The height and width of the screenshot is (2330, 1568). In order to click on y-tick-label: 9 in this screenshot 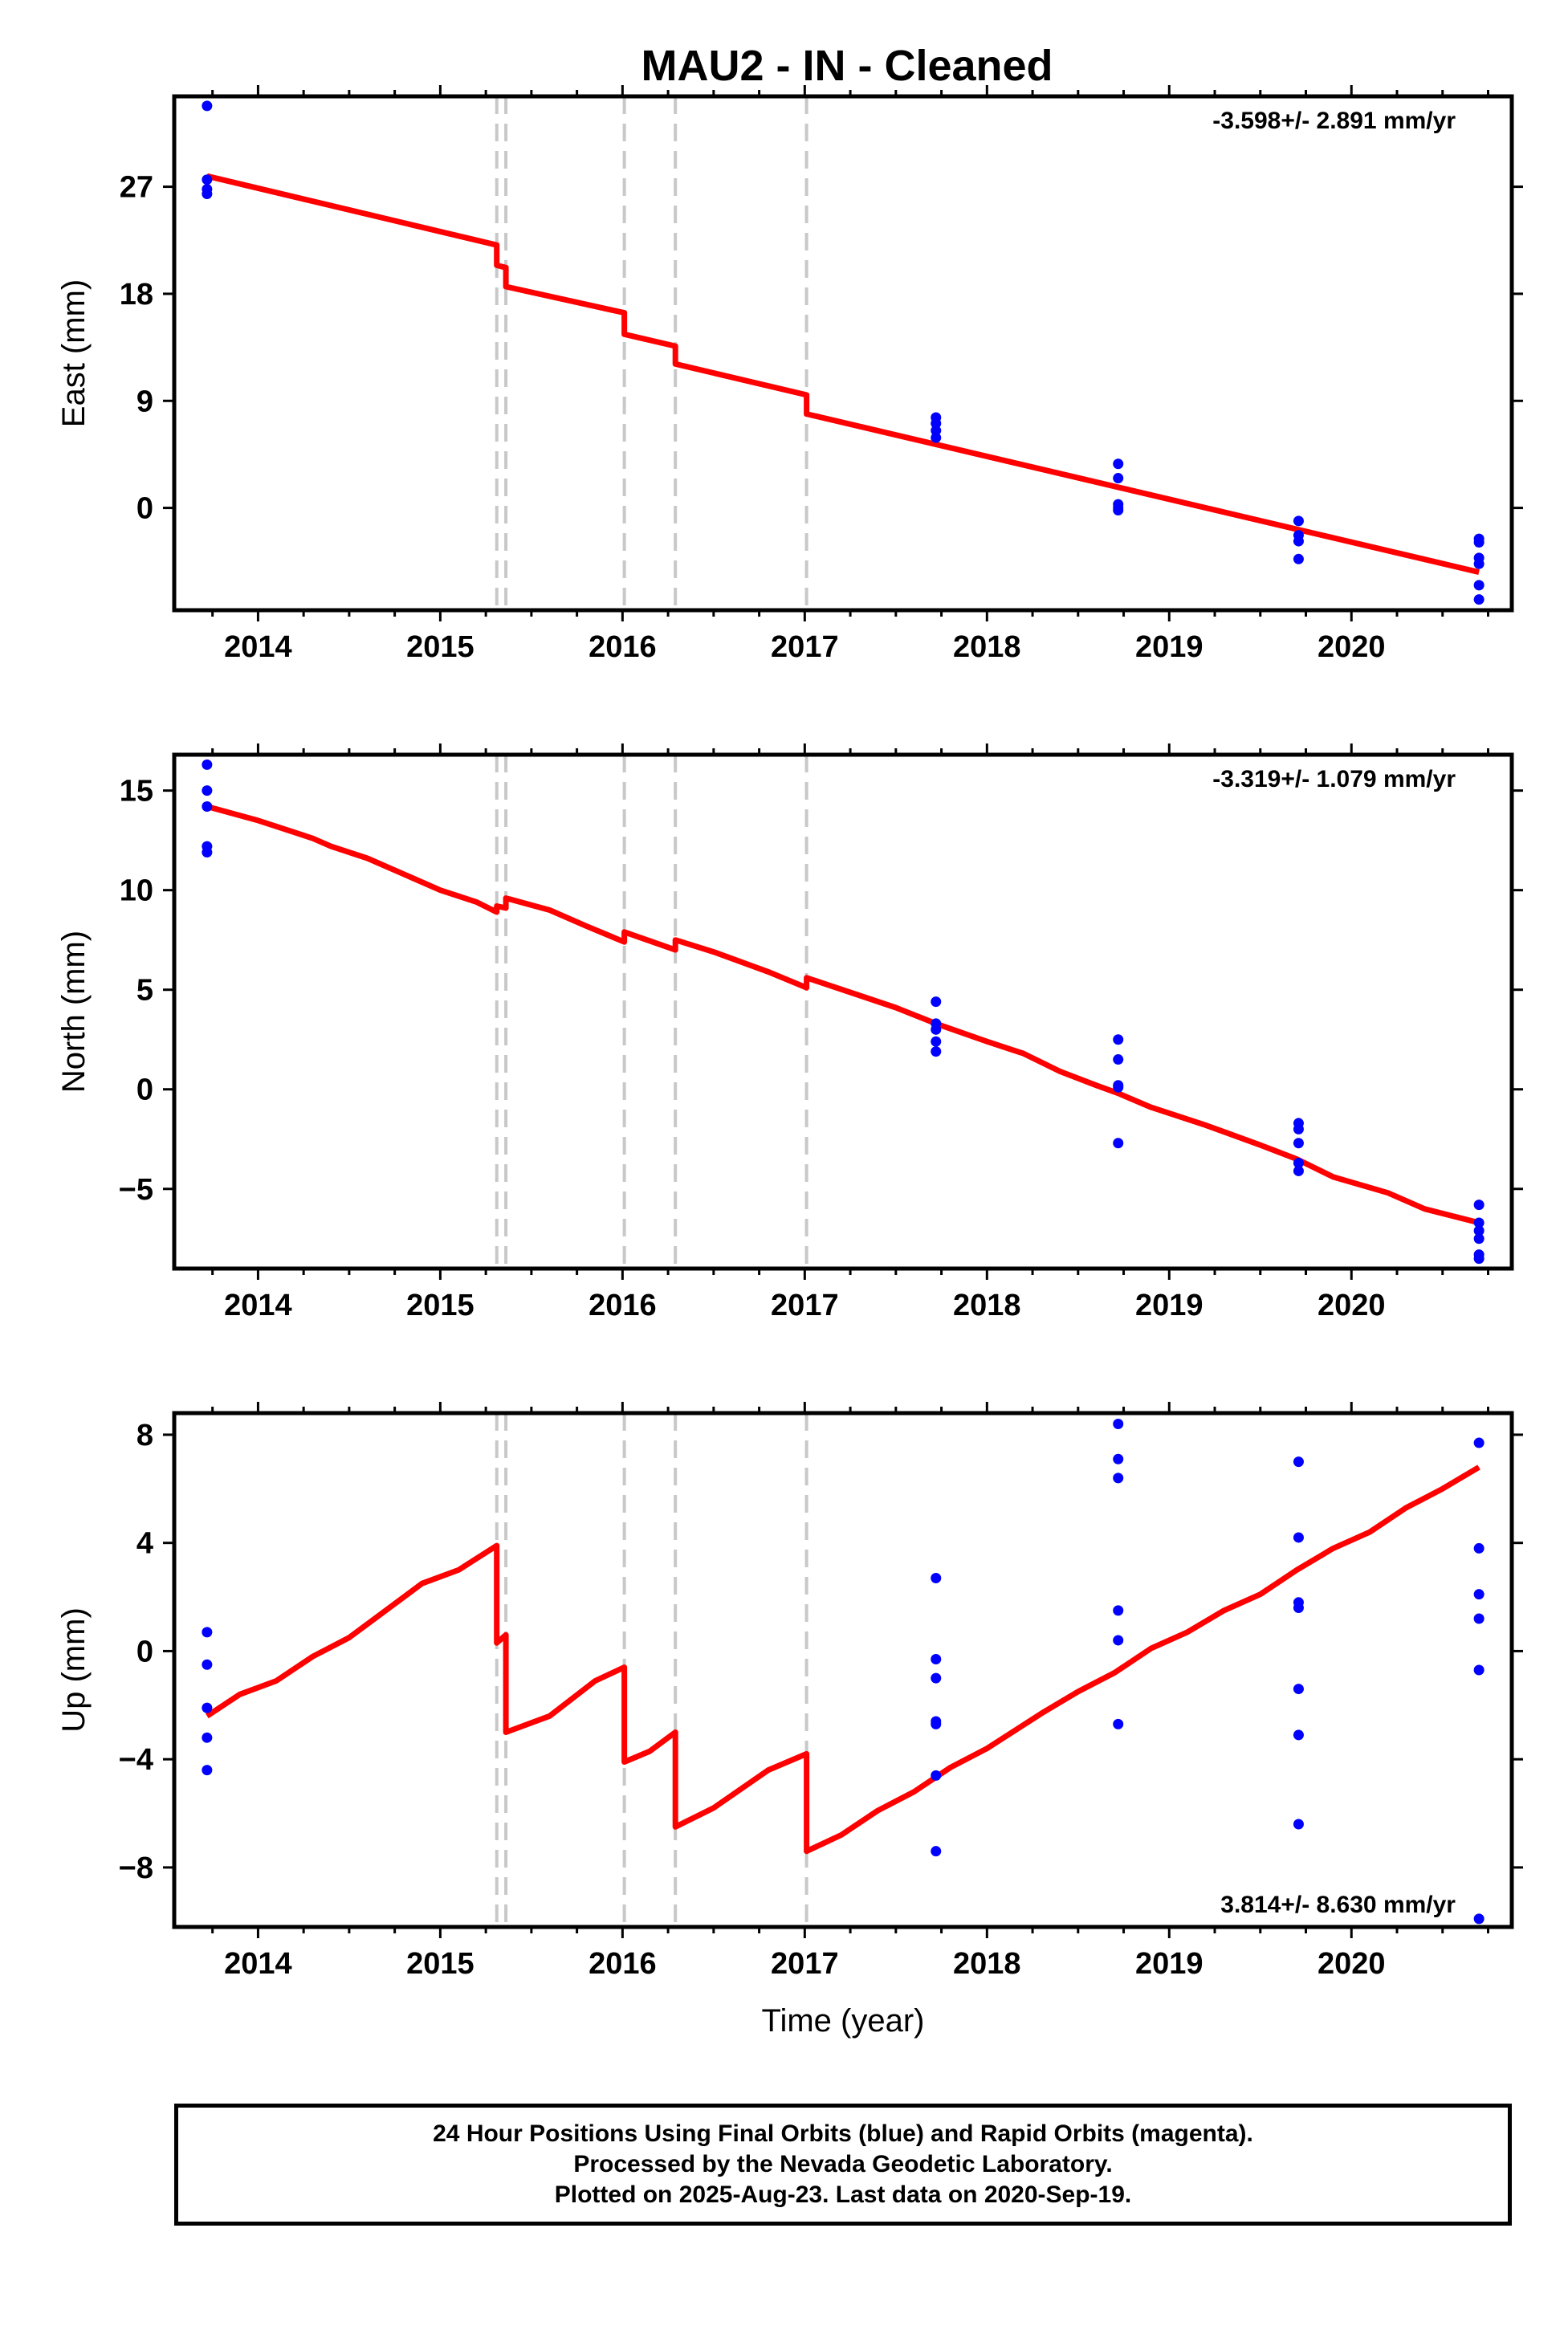, I will do `click(144, 401)`.